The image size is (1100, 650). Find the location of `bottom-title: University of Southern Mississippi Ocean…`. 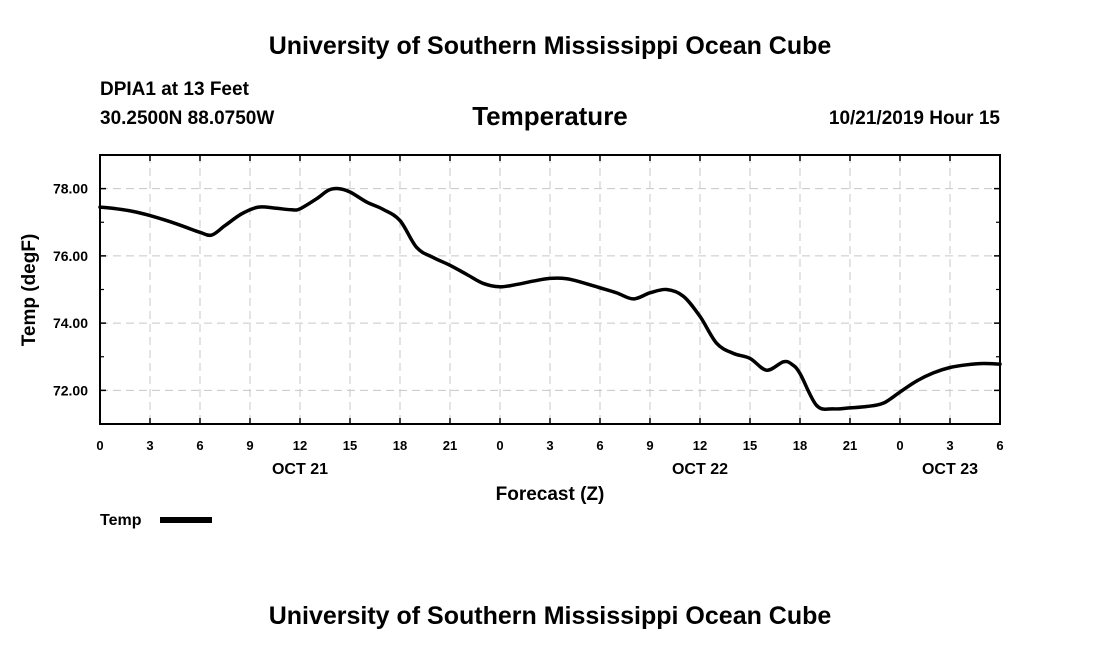

bottom-title: University of Southern Mississippi Ocean… is located at coordinates (550, 616).